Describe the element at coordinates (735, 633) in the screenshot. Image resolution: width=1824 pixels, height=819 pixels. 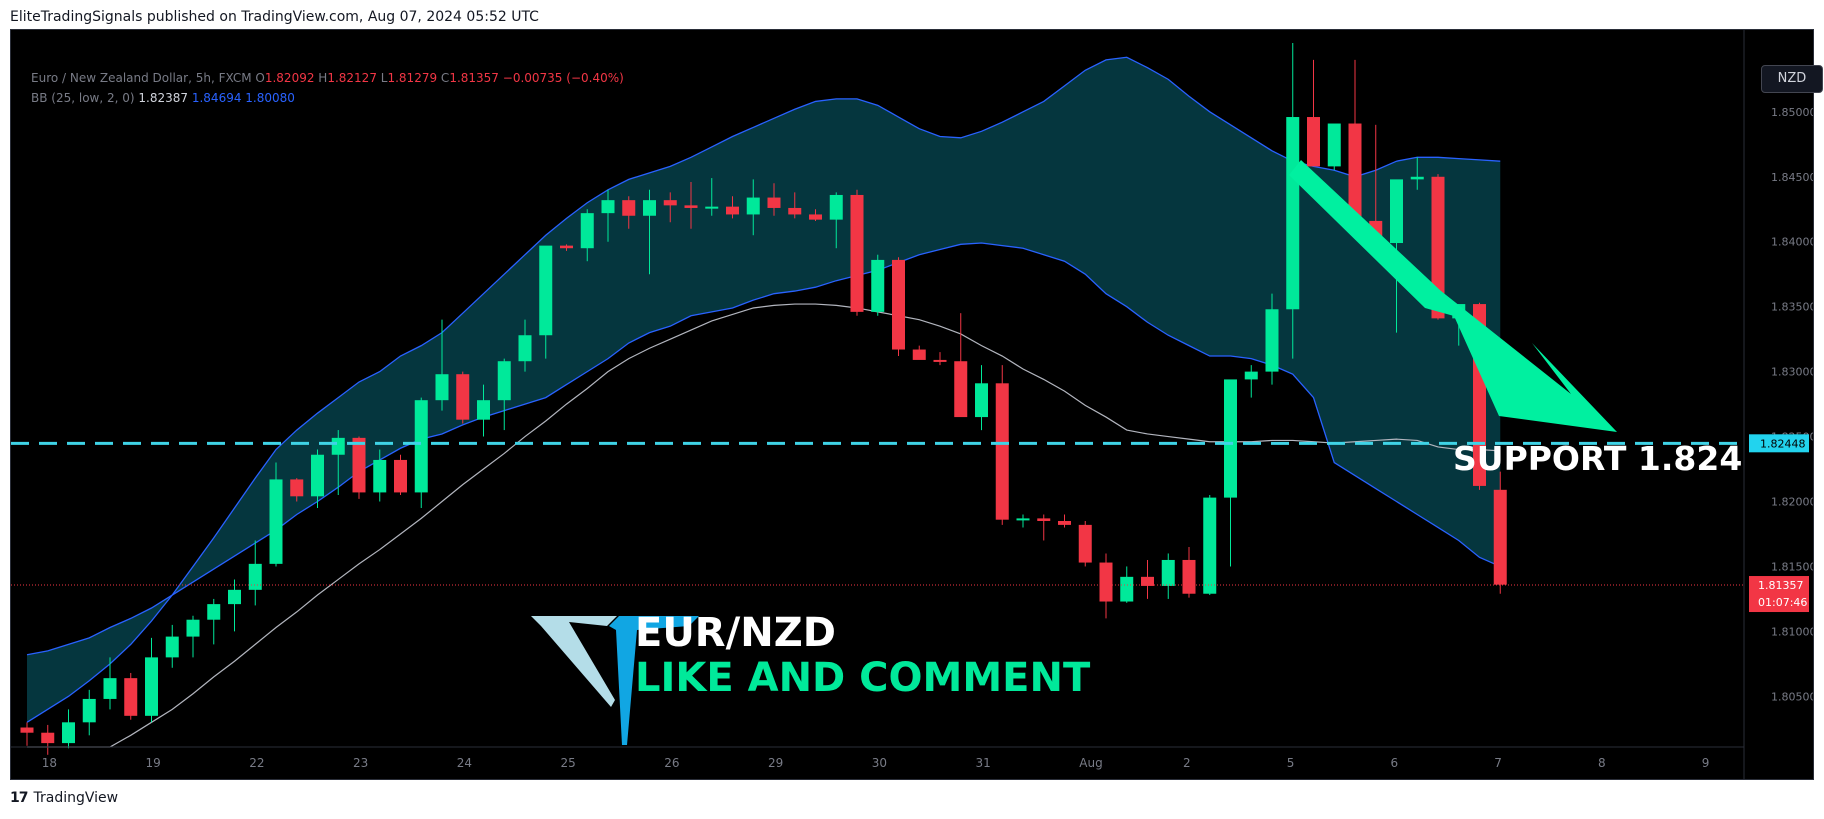
I see `pair-annotation: EUR/NZD` at that location.